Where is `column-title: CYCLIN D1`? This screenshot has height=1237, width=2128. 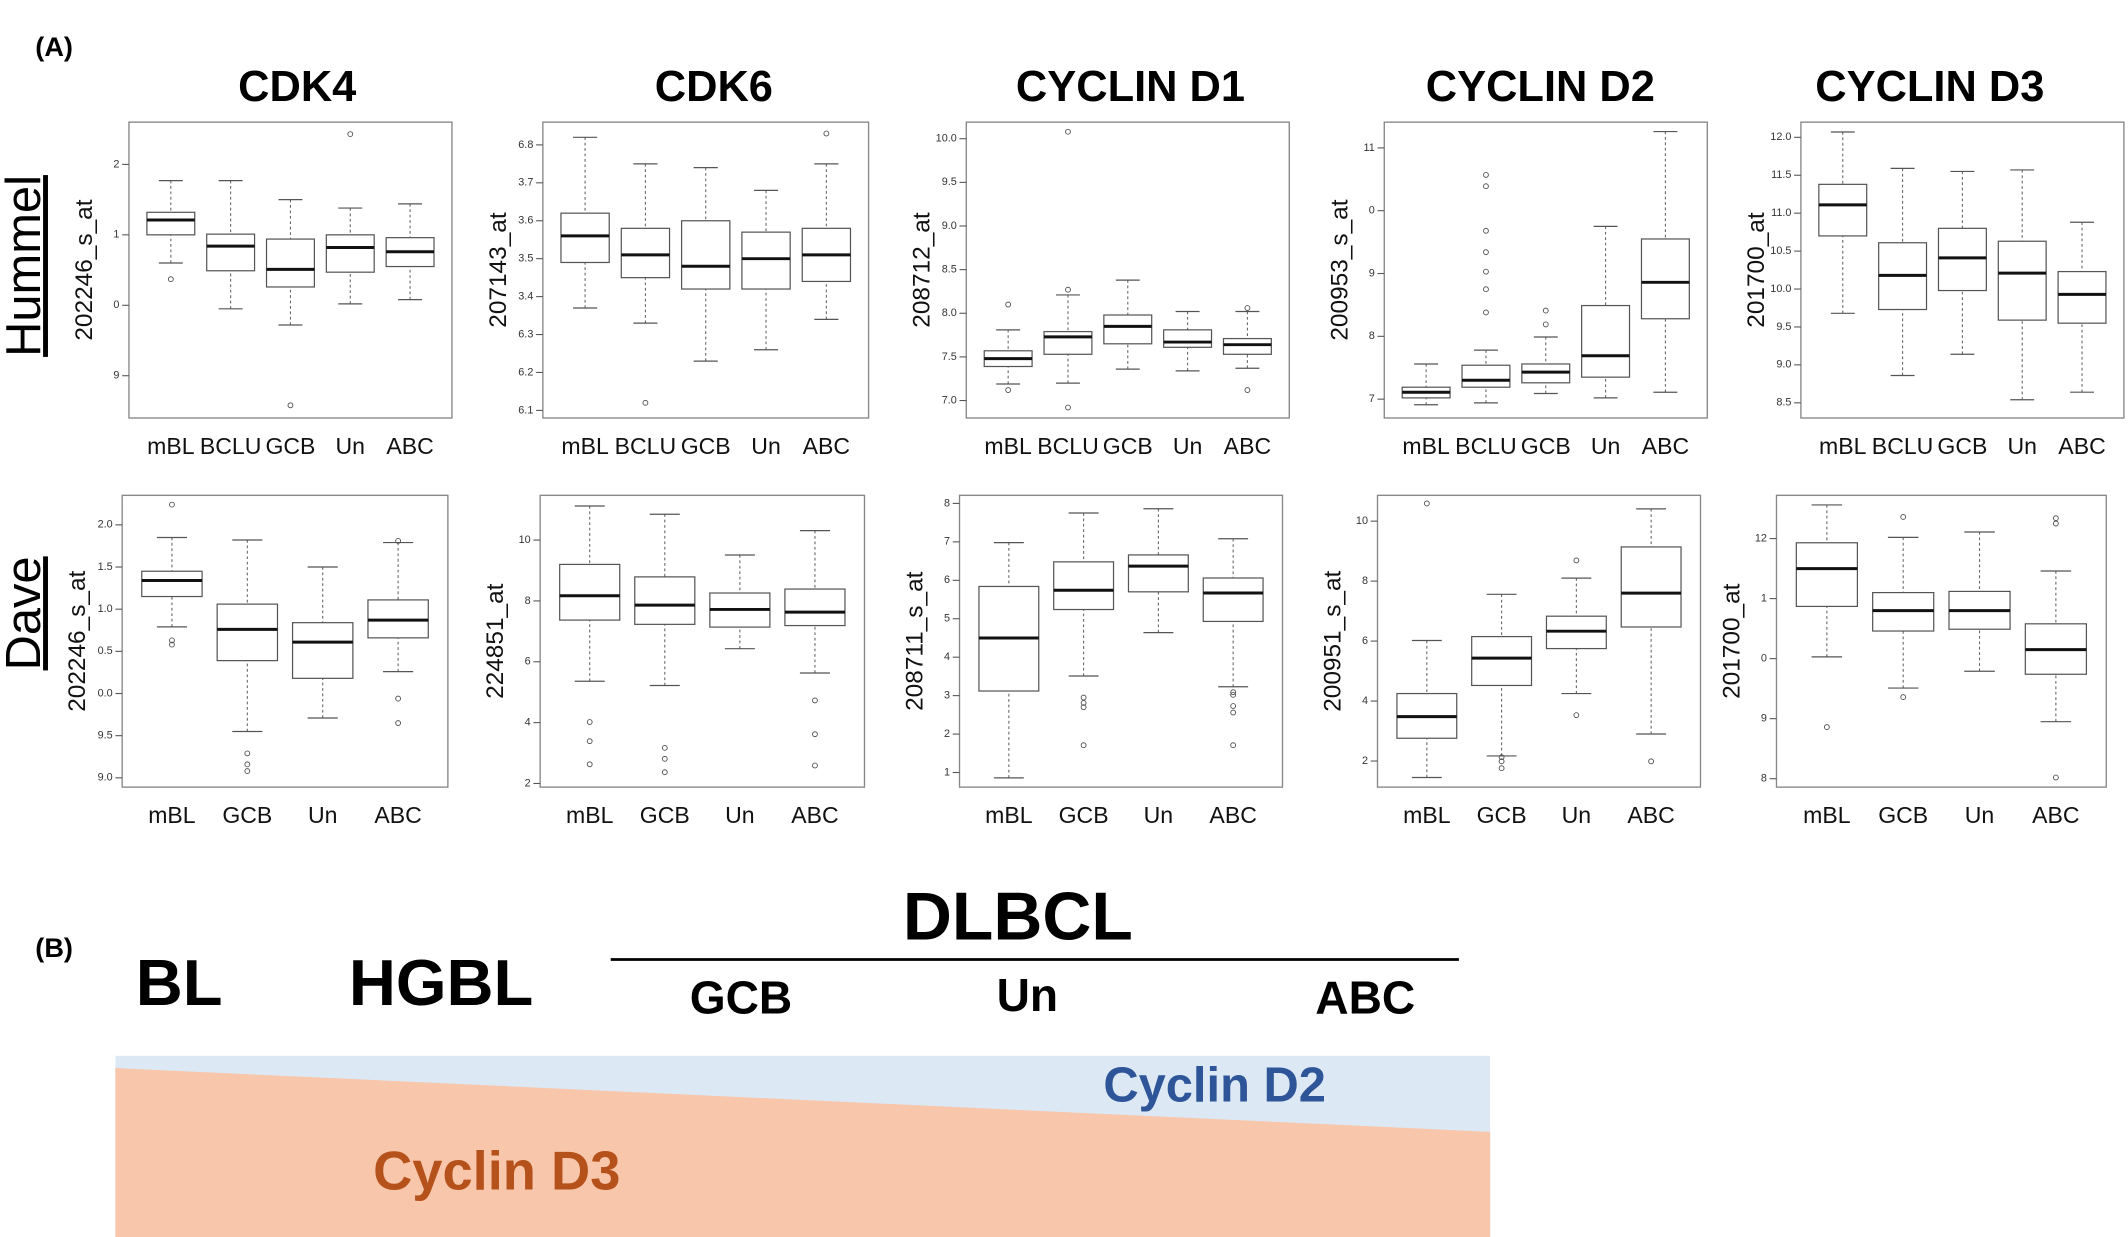 column-title: CYCLIN D1 is located at coordinates (1130, 87).